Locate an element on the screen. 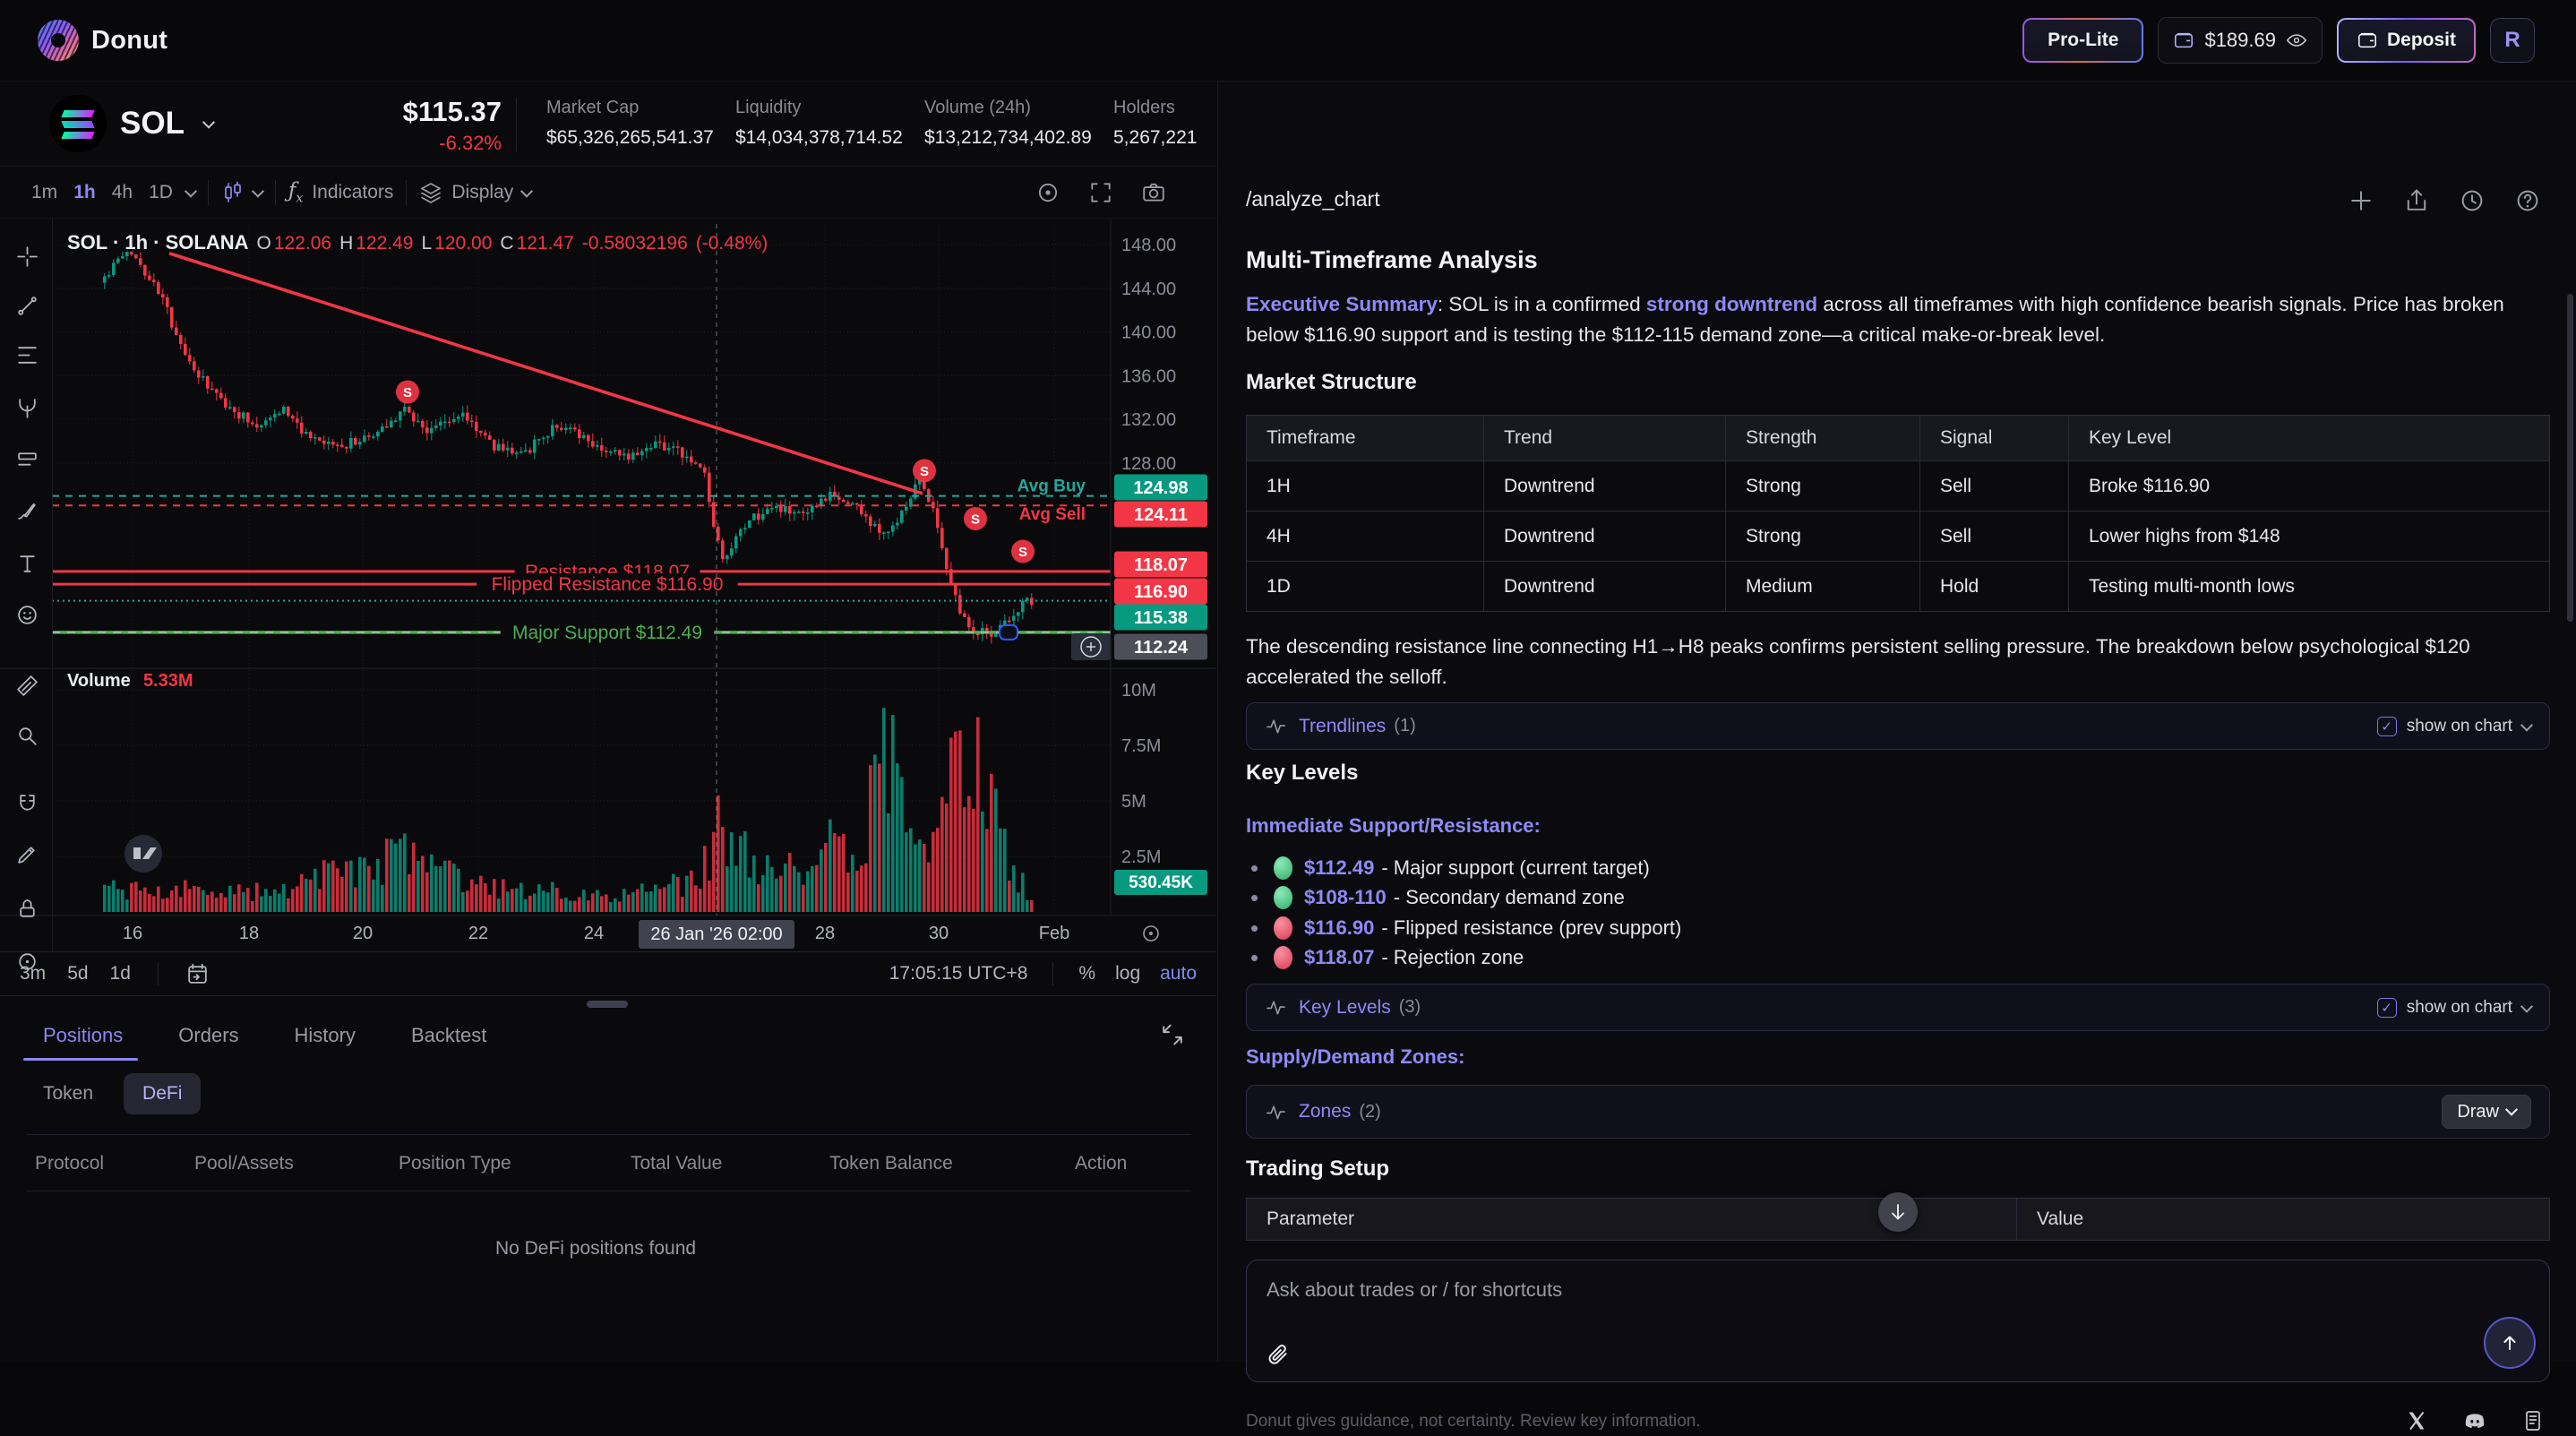  date-tick: 28 is located at coordinates (825, 933).